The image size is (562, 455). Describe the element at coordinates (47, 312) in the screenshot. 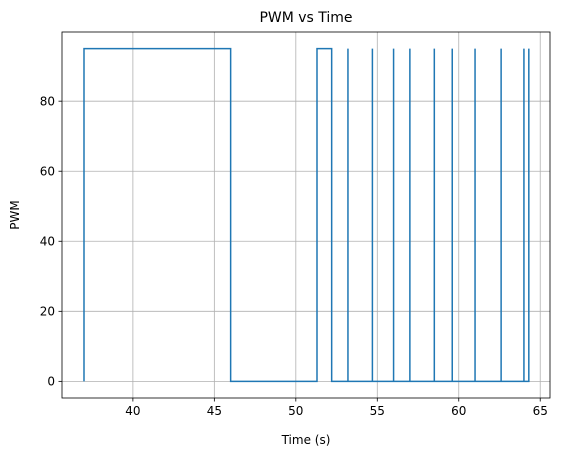

I see `y-tick-label: 20` at that location.